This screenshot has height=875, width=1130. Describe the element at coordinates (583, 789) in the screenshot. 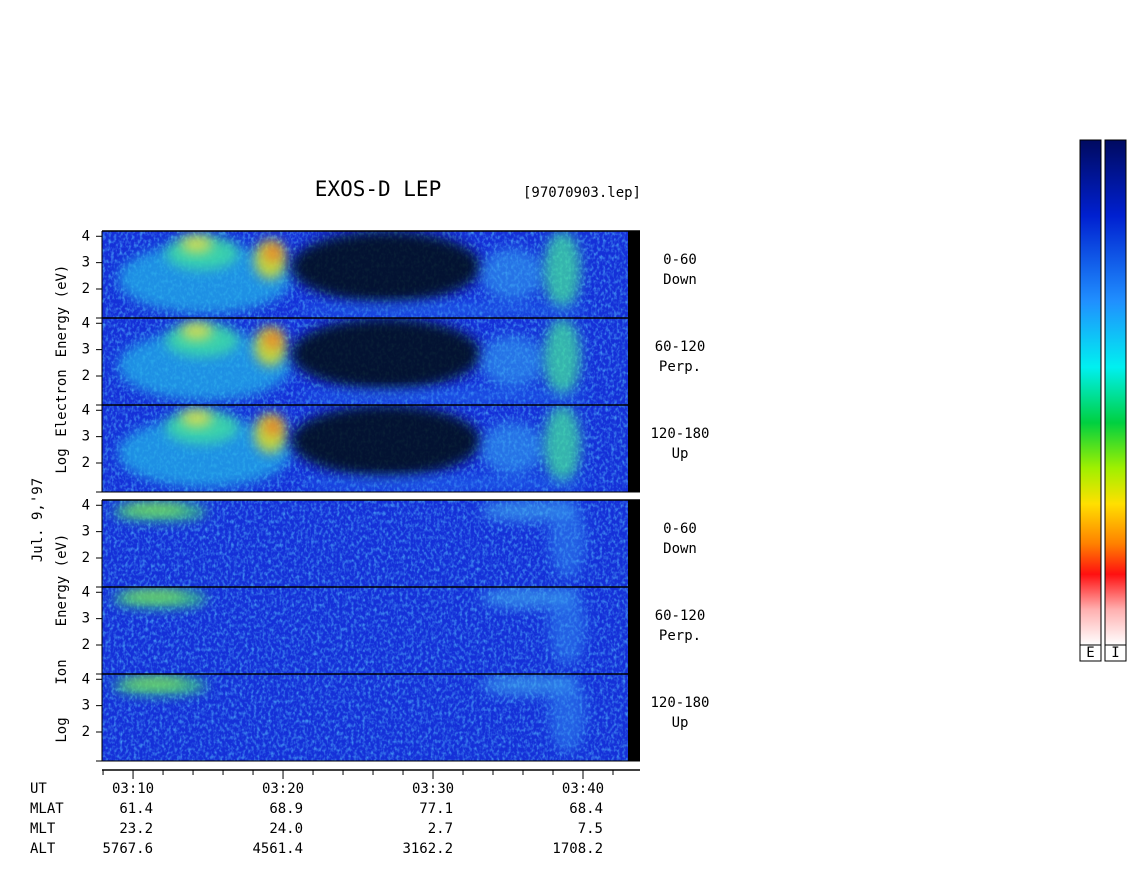

I see `x-tick-label: 03:40` at that location.